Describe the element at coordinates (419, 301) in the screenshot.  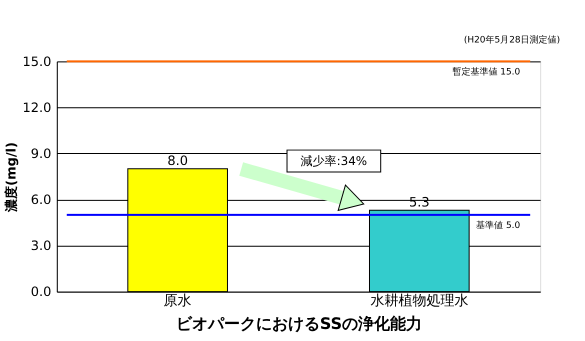
I see `x-tick-label: 水耕植物処理水` at that location.